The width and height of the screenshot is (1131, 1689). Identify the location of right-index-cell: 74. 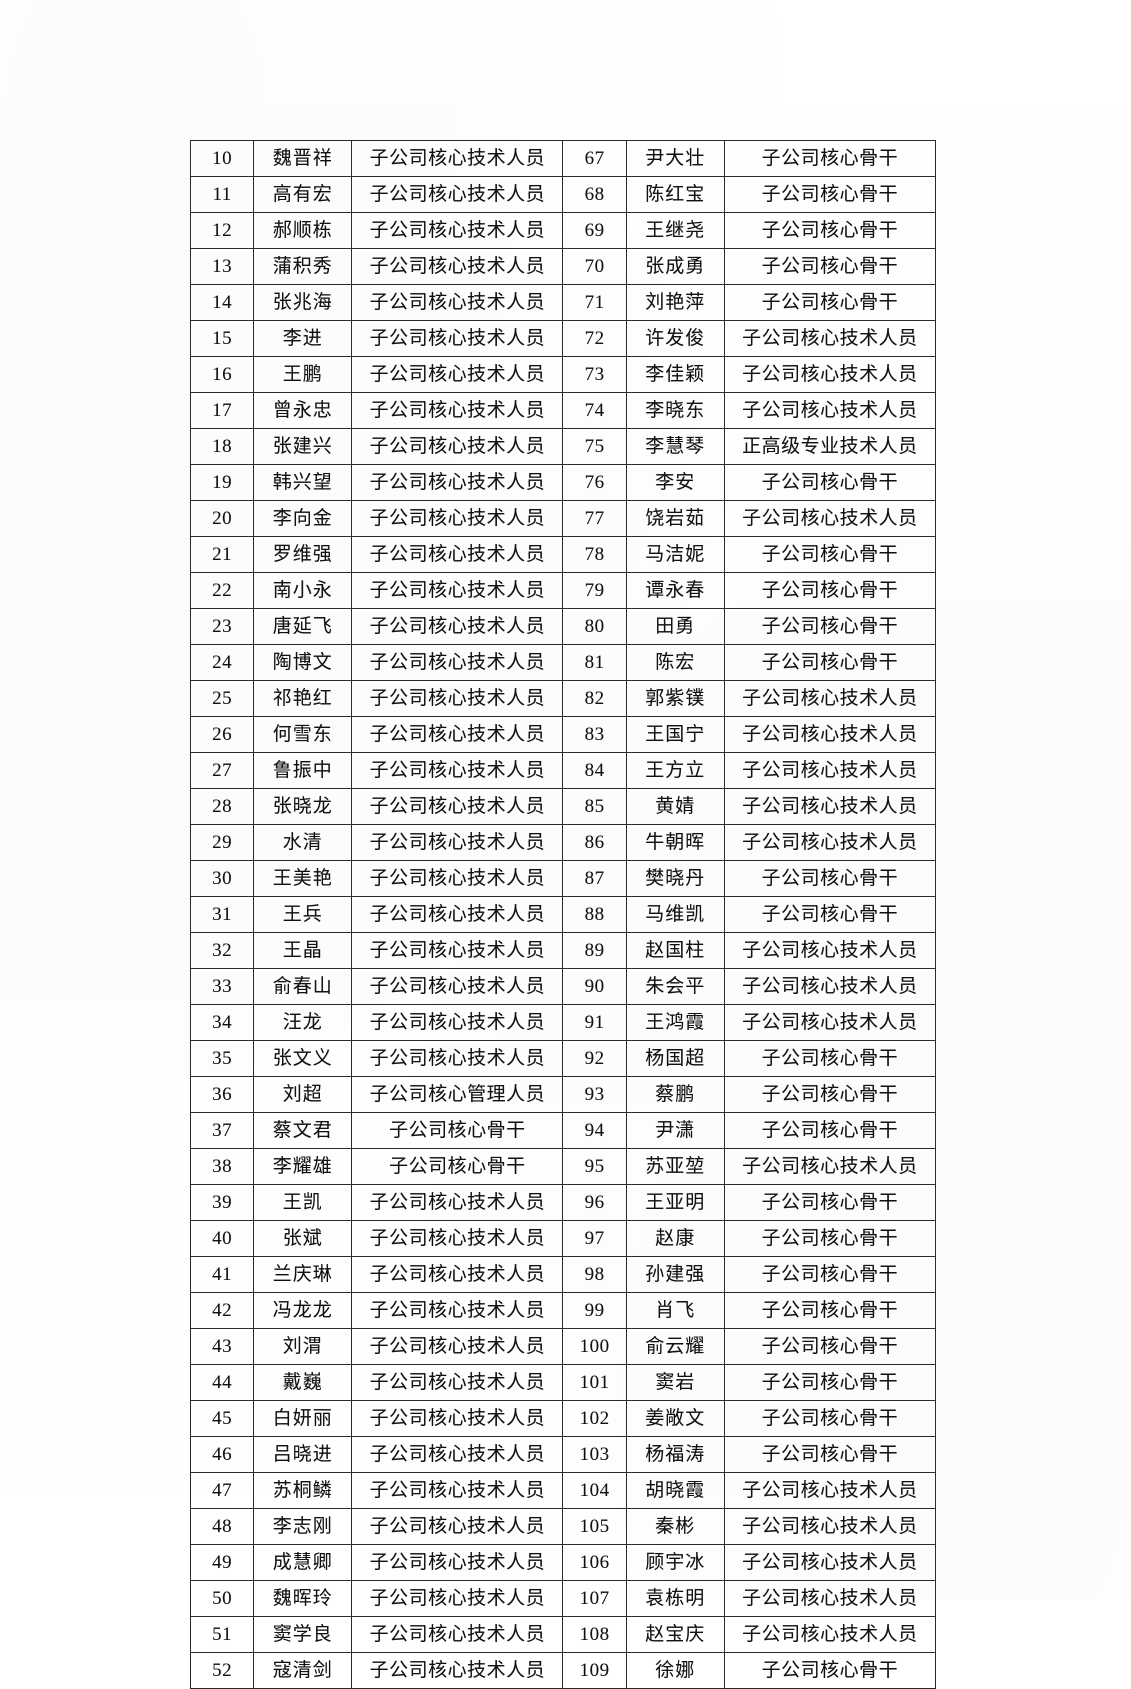
(594, 410).